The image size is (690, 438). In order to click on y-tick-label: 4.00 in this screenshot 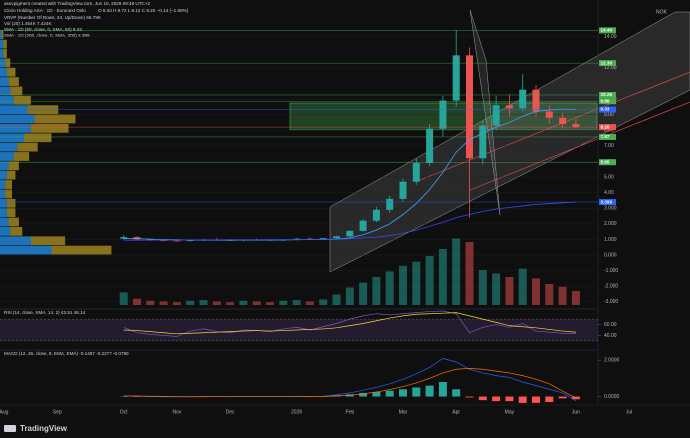, I will do `click(609, 193)`.